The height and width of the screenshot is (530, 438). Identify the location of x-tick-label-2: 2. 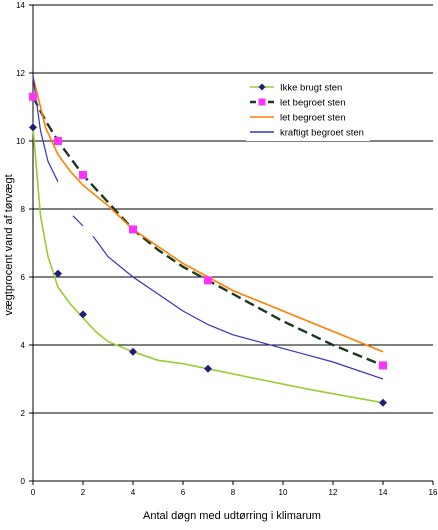
(83, 492).